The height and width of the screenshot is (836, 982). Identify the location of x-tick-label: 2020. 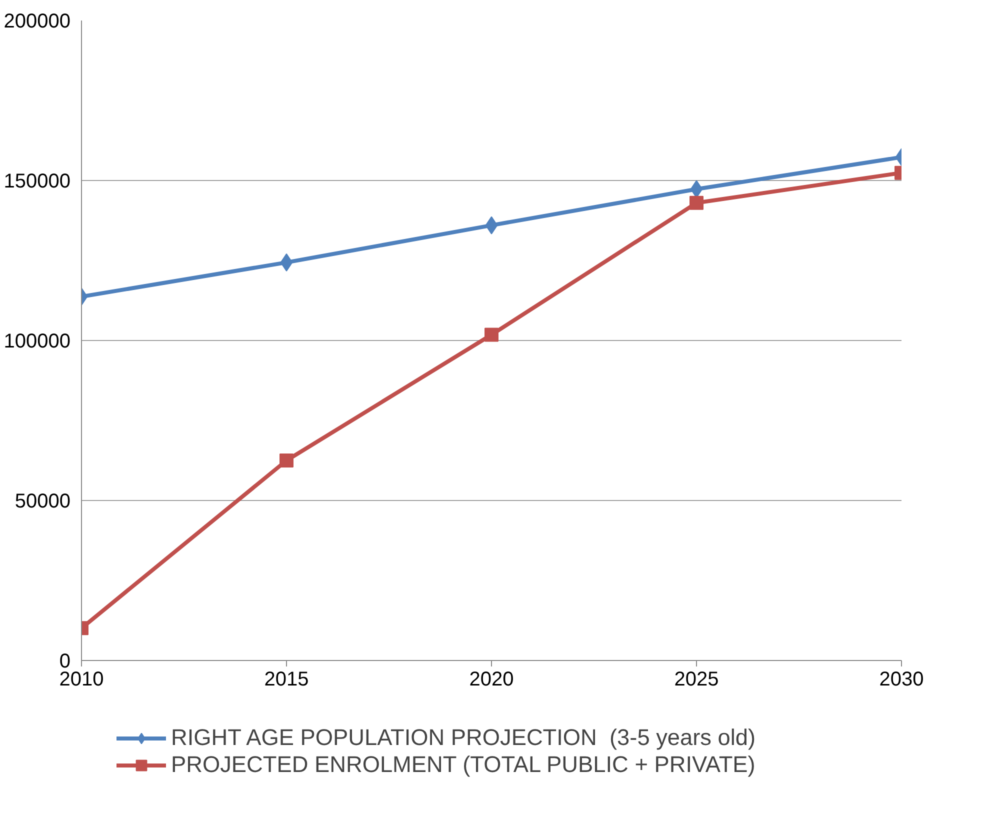
(491, 679).